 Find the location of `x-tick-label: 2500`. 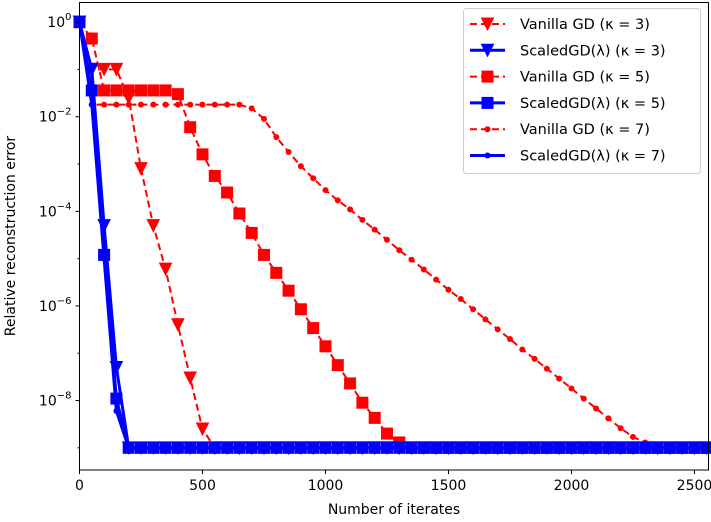

x-tick-label: 2500 is located at coordinates (694, 486).